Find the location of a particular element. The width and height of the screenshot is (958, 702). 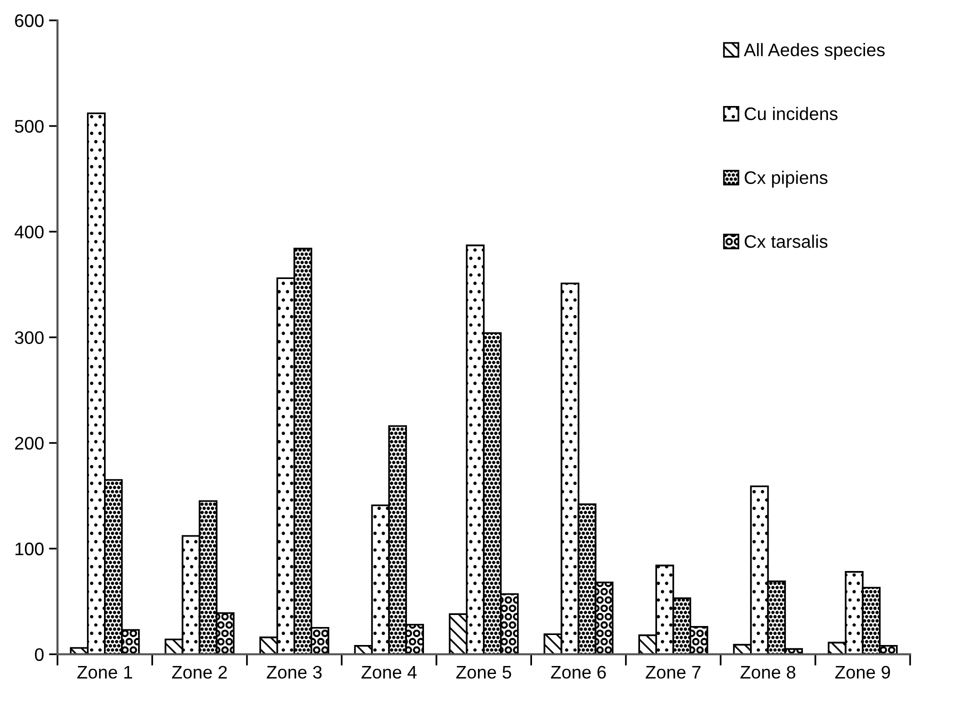

x-tick-label: Zone 9 is located at coordinates (862, 672).